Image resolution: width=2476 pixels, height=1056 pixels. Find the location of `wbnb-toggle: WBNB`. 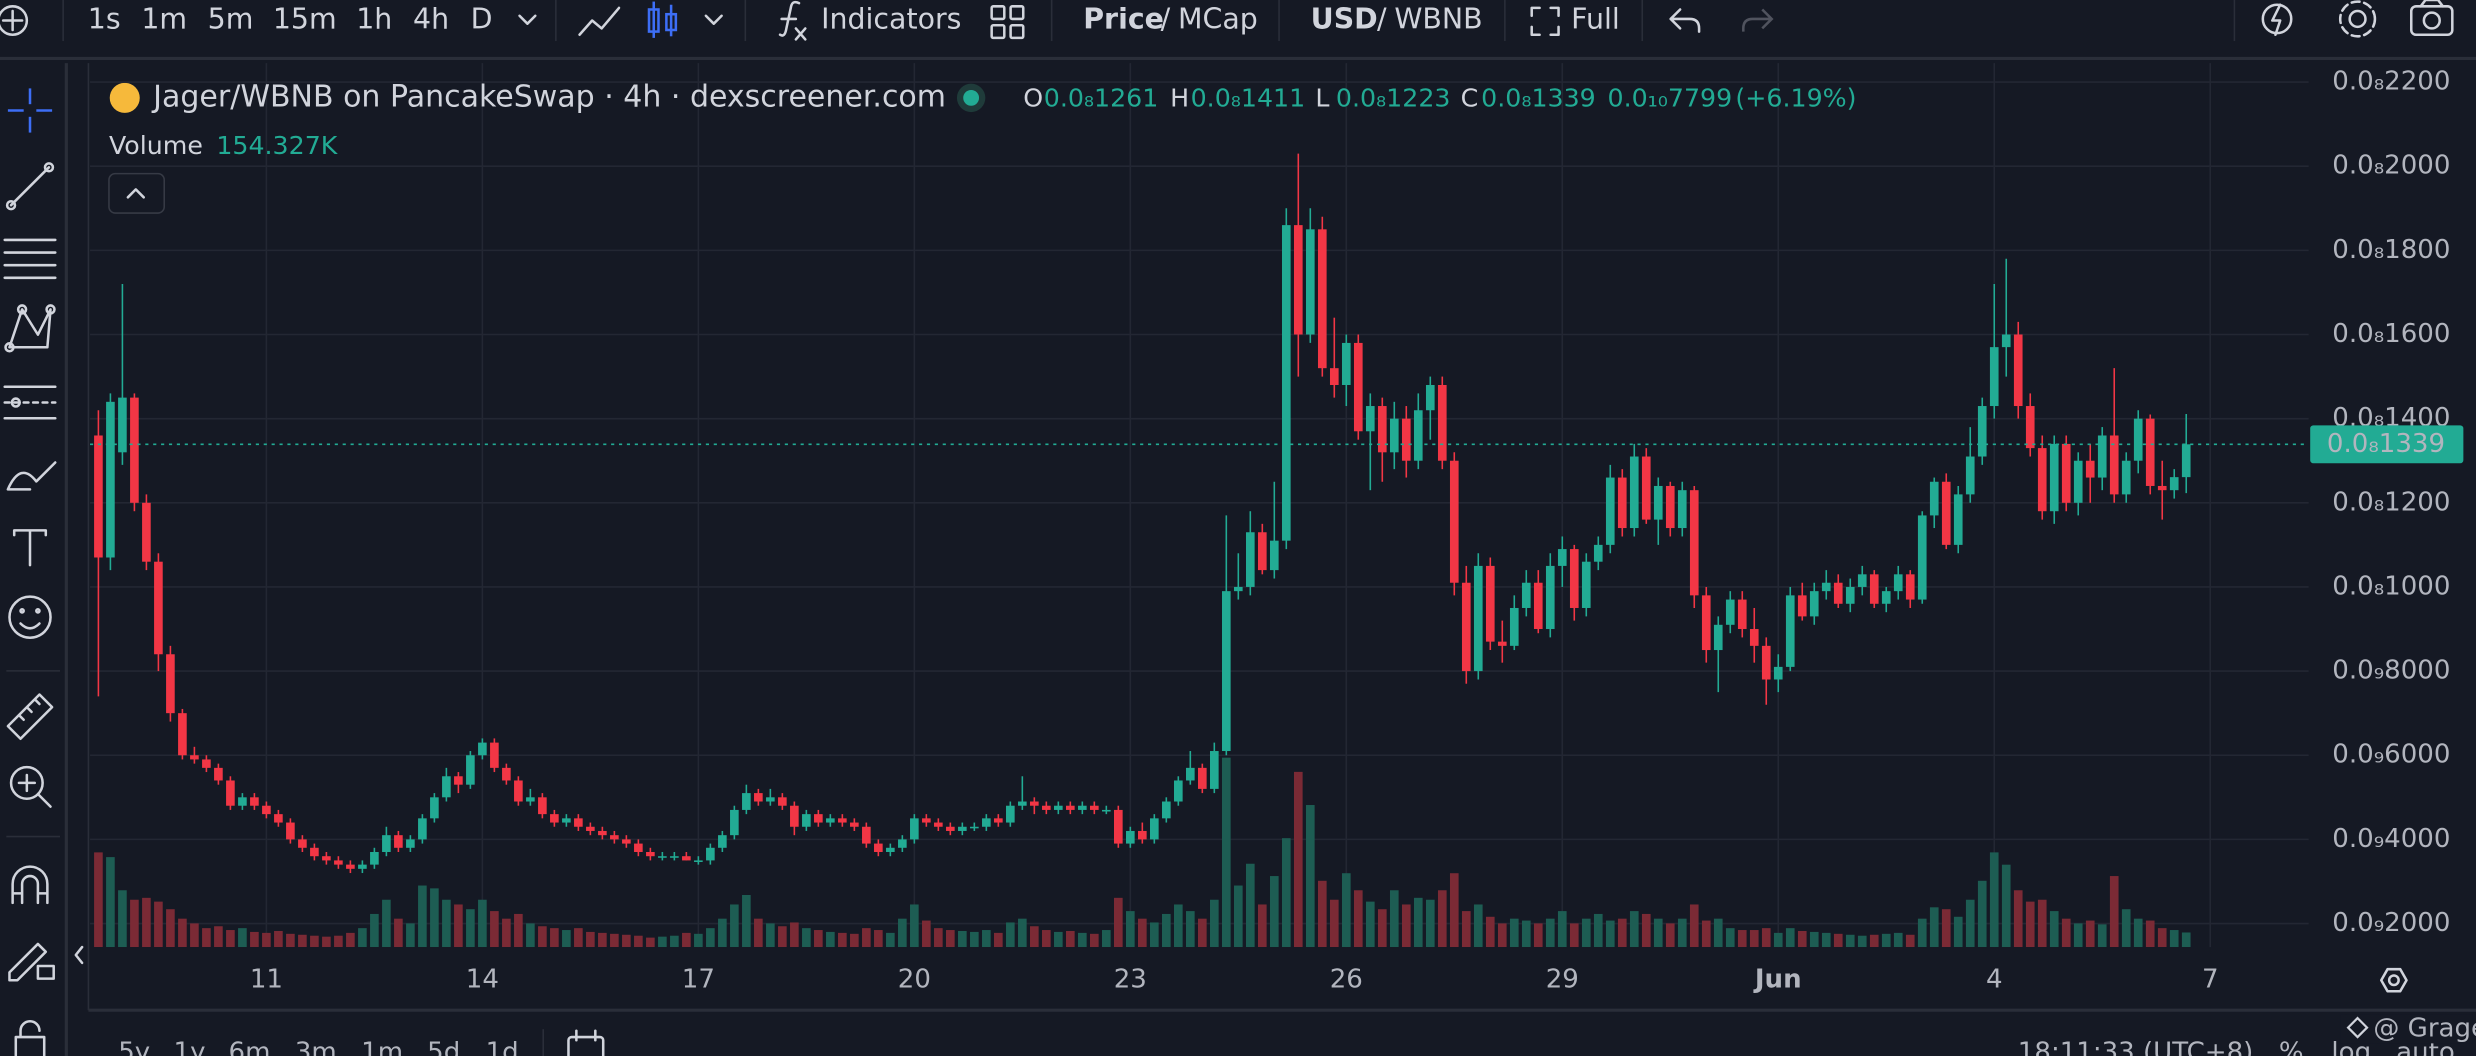

wbnb-toggle: WBNB is located at coordinates (1438, 19).